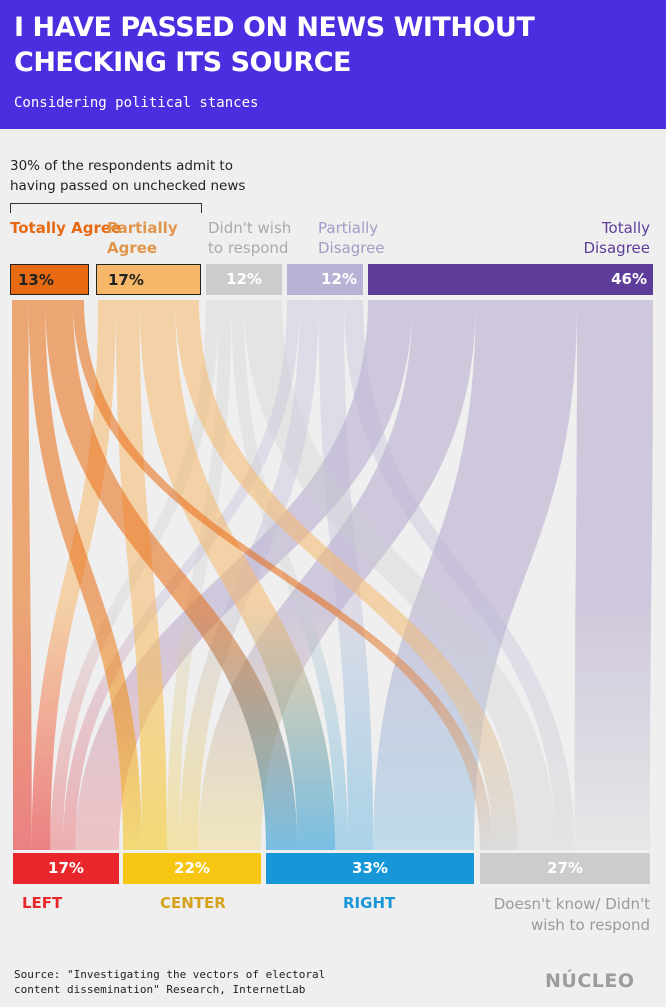  What do you see at coordinates (370, 868) in the screenshot?
I see `target-box-right: 33%` at bounding box center [370, 868].